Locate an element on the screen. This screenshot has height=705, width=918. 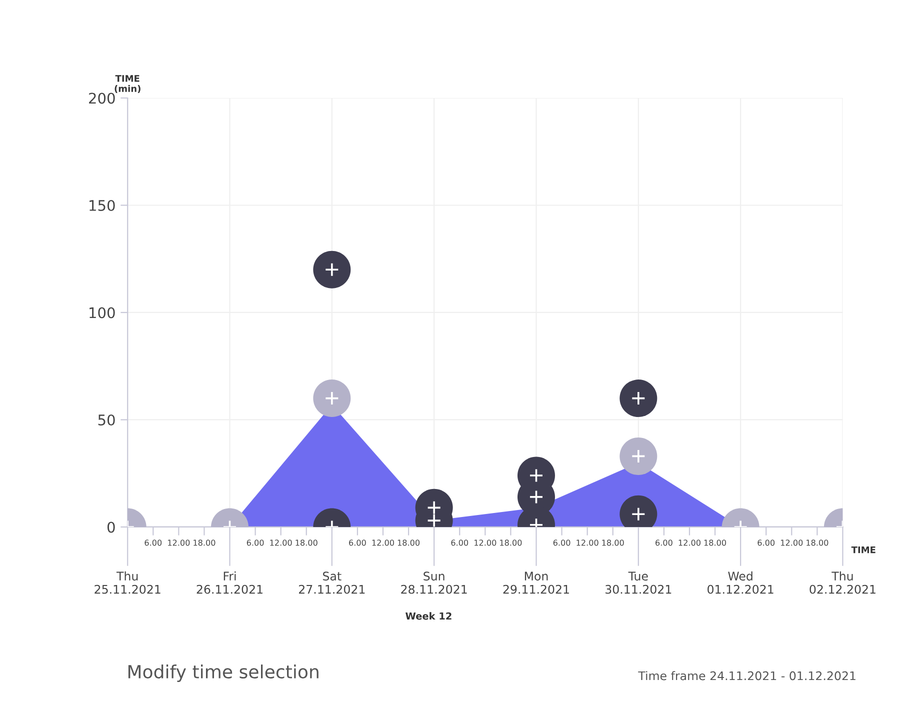
x-tick-label: Thu 25.11.2021 is located at coordinates (127, 582).